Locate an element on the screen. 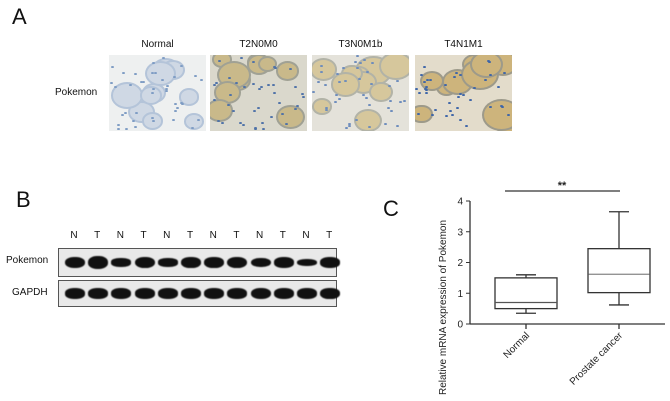 The image size is (670, 401). panel-c-letter: C is located at coordinates (391, 208).